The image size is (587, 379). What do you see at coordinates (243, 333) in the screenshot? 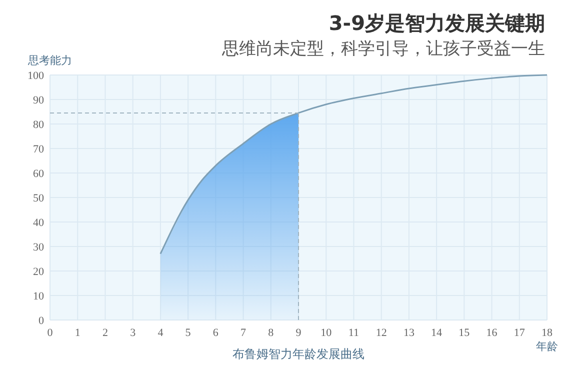
I see `x-tick-label: 7` at bounding box center [243, 333].